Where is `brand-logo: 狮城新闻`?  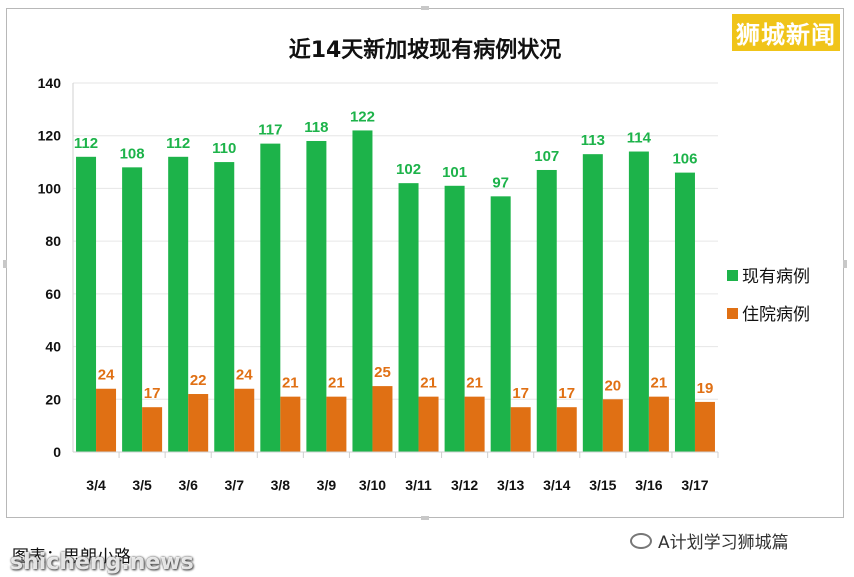 brand-logo: 狮城新闻 is located at coordinates (786, 32).